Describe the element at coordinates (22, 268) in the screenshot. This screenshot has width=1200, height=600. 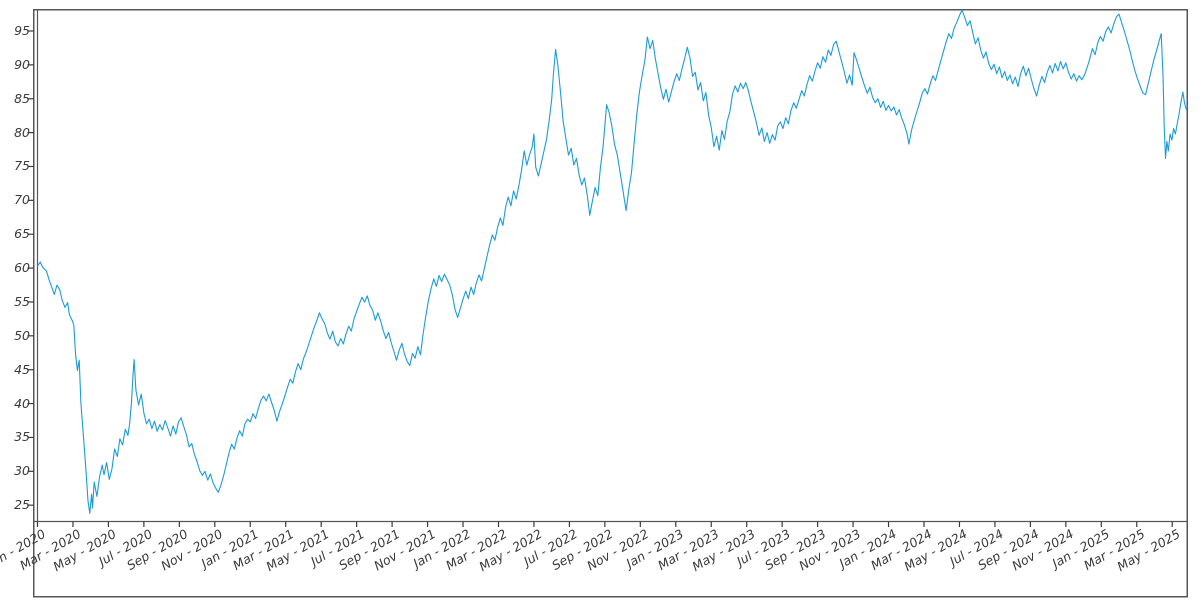
I see `y-tick-label: 60` at that location.